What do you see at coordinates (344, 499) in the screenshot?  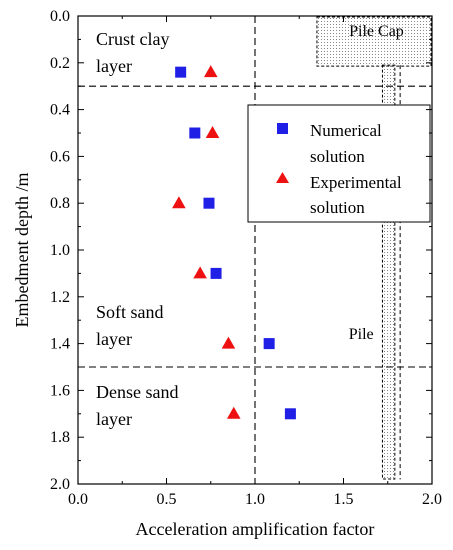 I see `x-tick-label-3: 1.5` at bounding box center [344, 499].